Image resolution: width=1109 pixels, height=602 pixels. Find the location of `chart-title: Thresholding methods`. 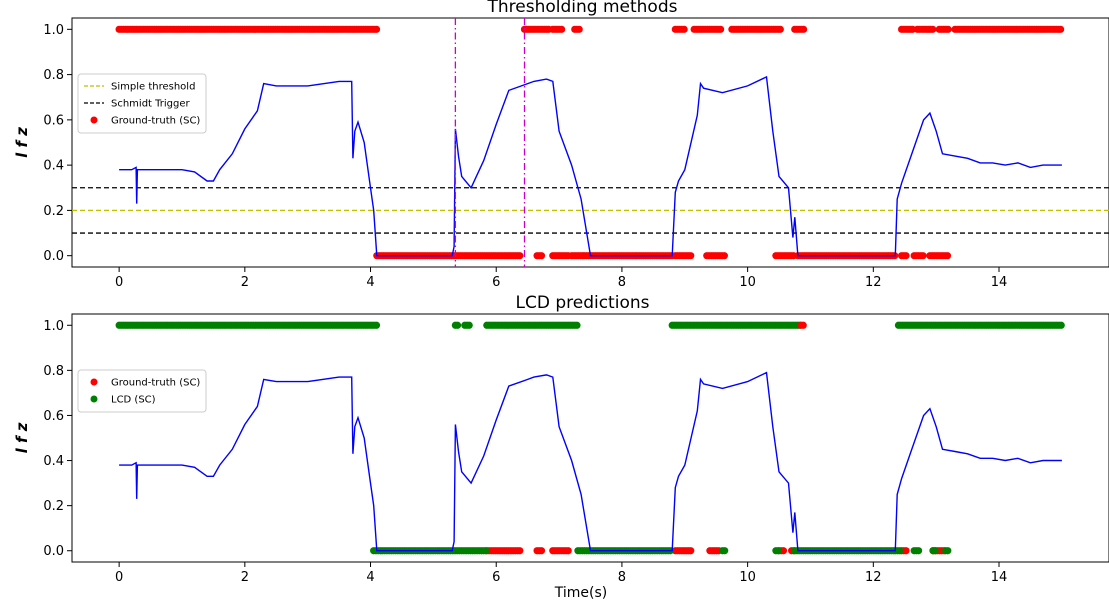

chart-title: Thresholding methods is located at coordinates (582, 8).